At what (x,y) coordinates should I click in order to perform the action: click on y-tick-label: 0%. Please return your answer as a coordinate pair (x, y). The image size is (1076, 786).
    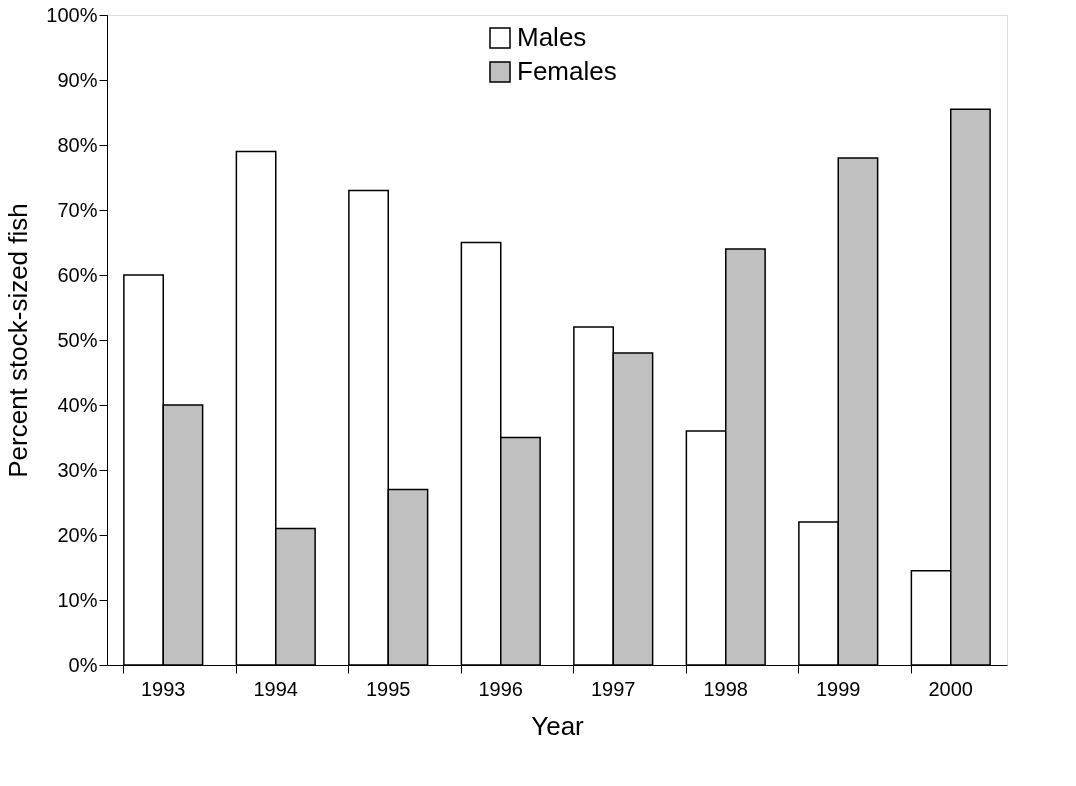
    Looking at the image, I should click on (83, 664).